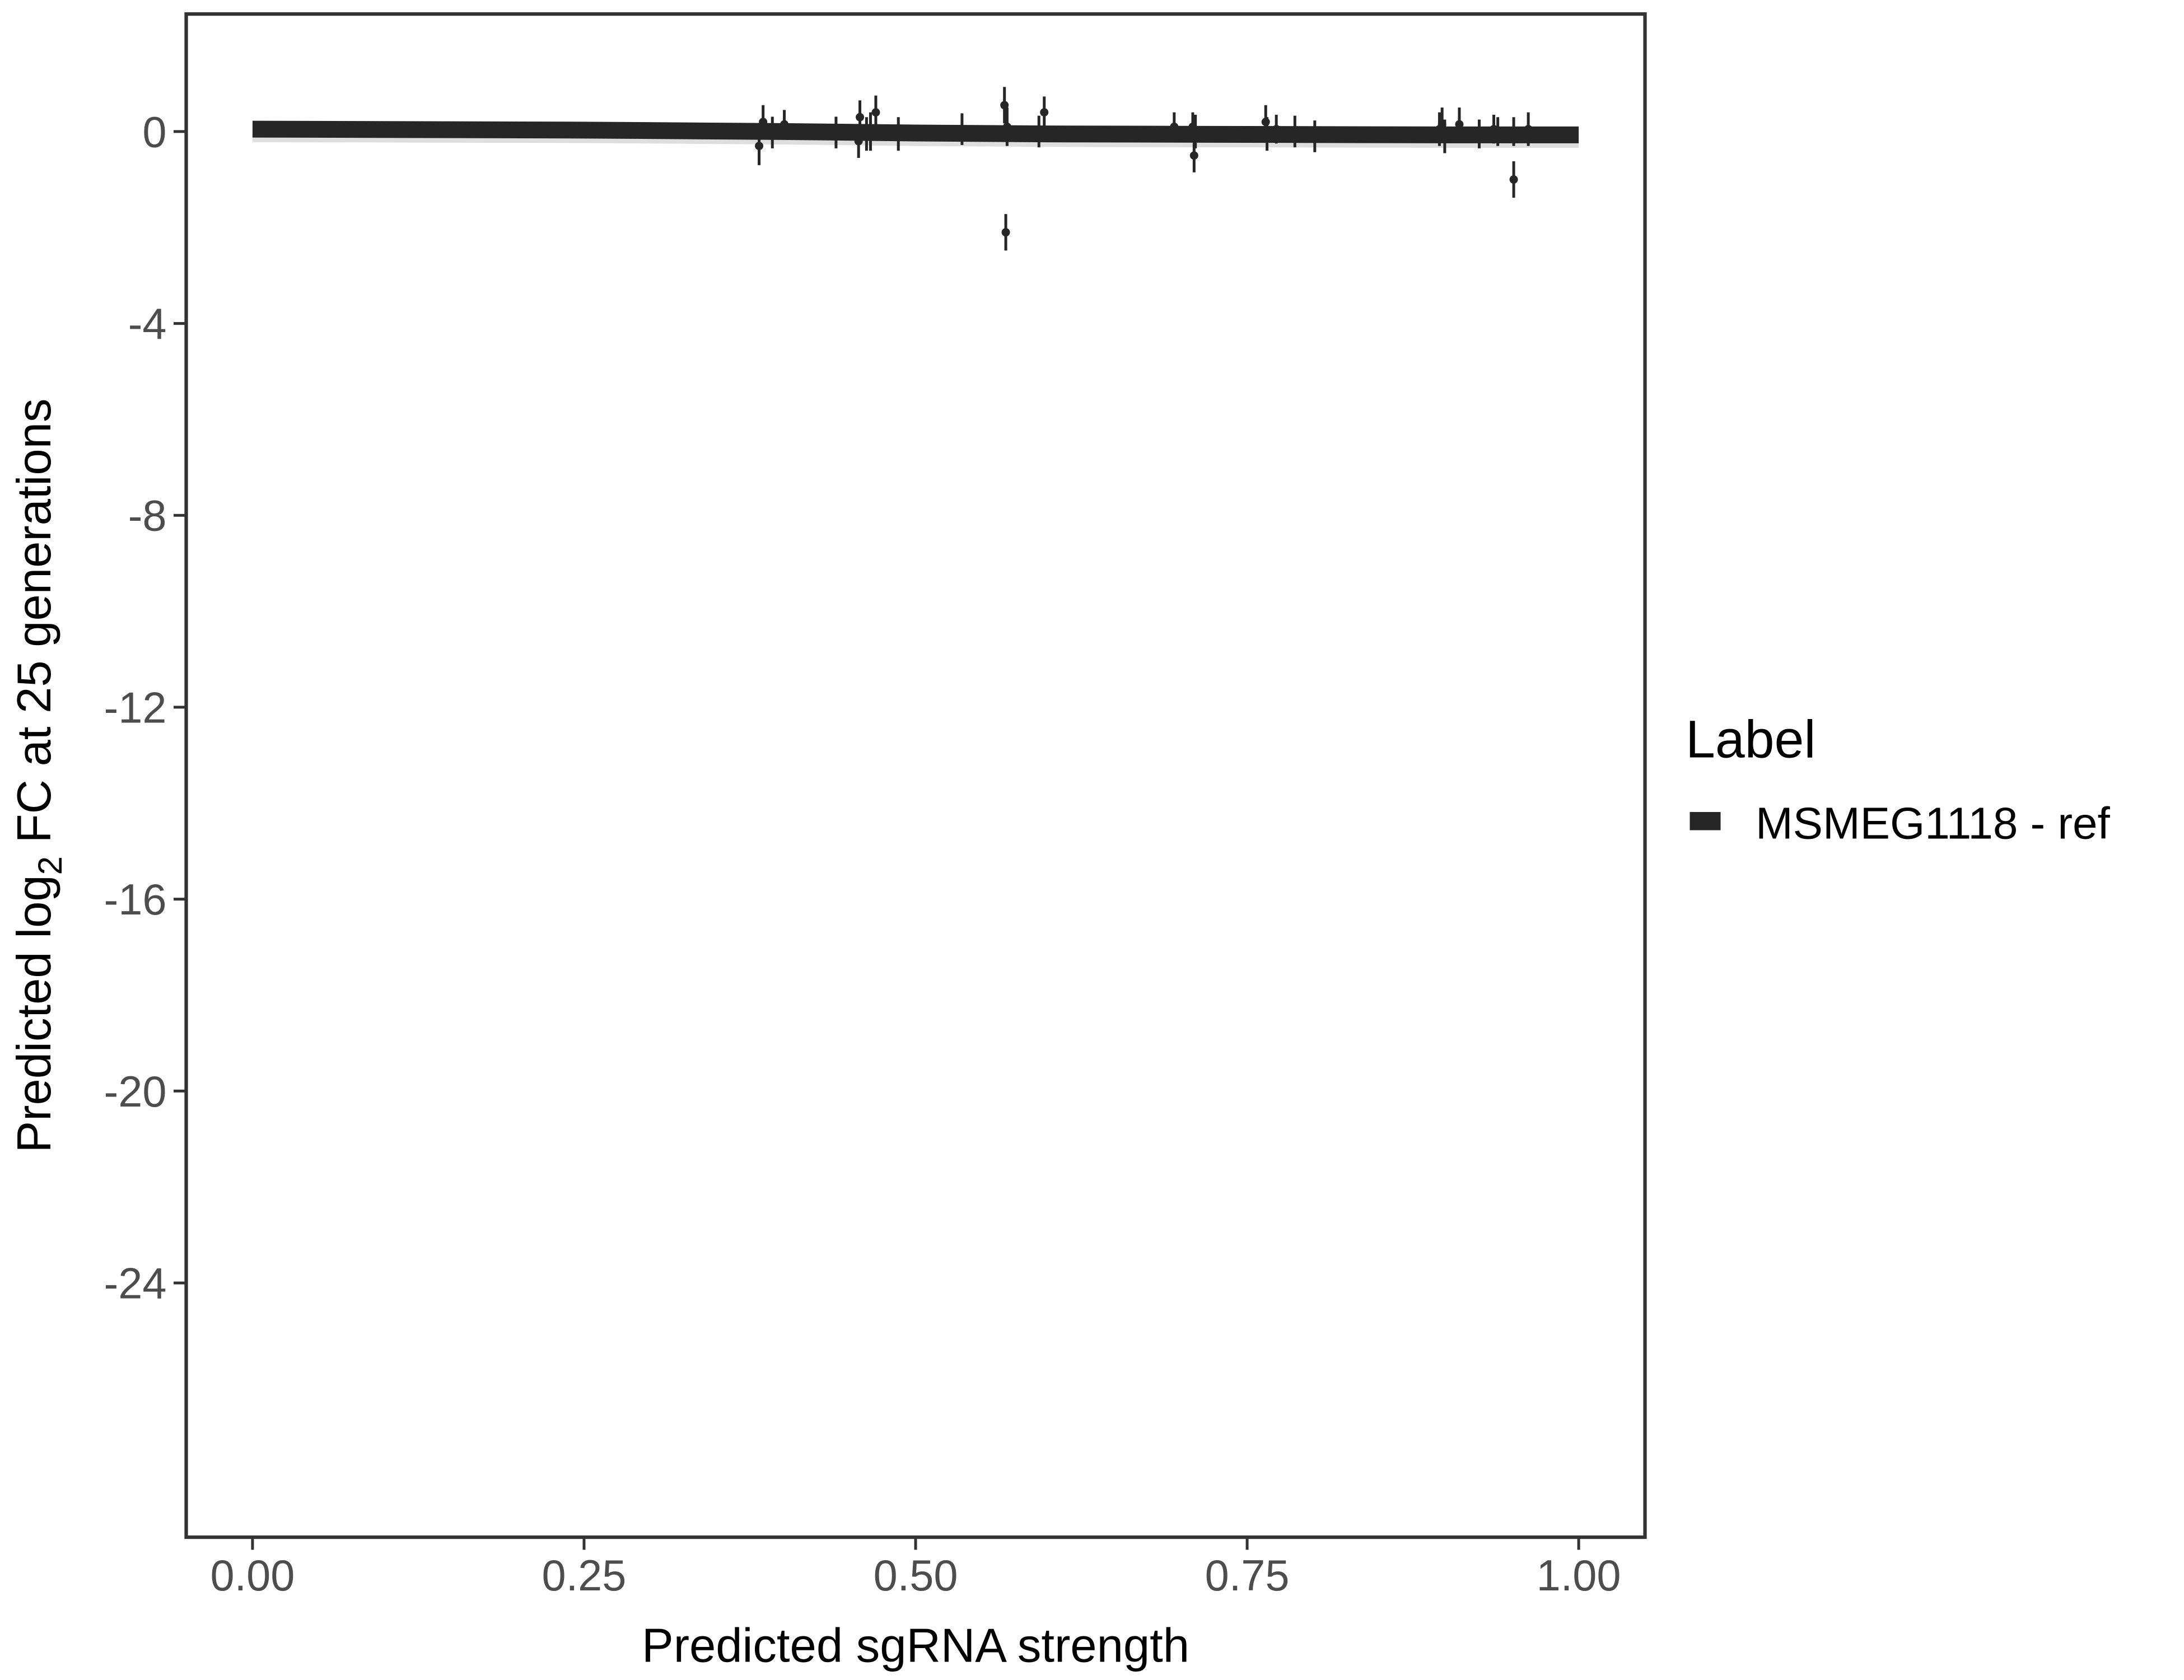  I want to click on y-tick-label: -8, so click(148, 516).